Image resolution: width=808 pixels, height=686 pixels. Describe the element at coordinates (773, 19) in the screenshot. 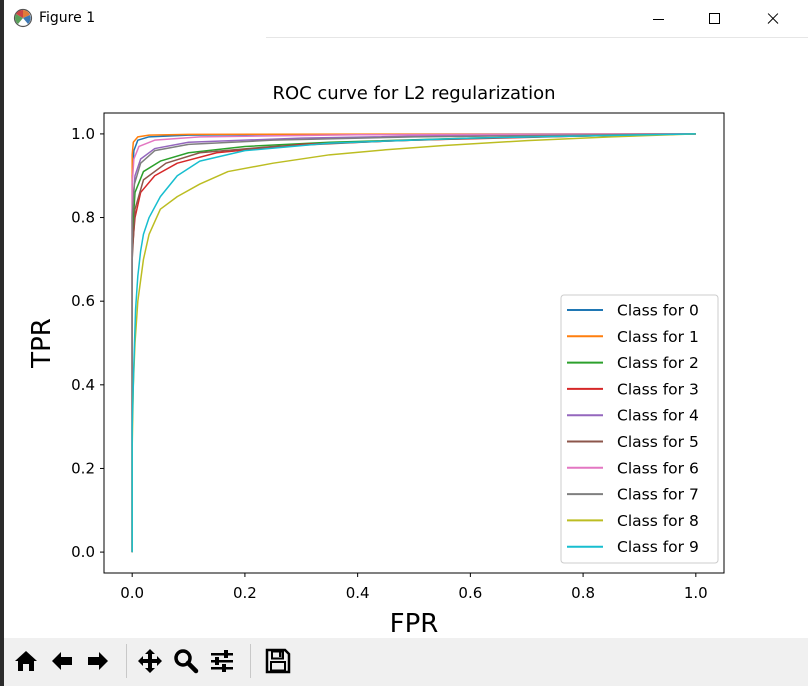

I see `close-button` at that location.